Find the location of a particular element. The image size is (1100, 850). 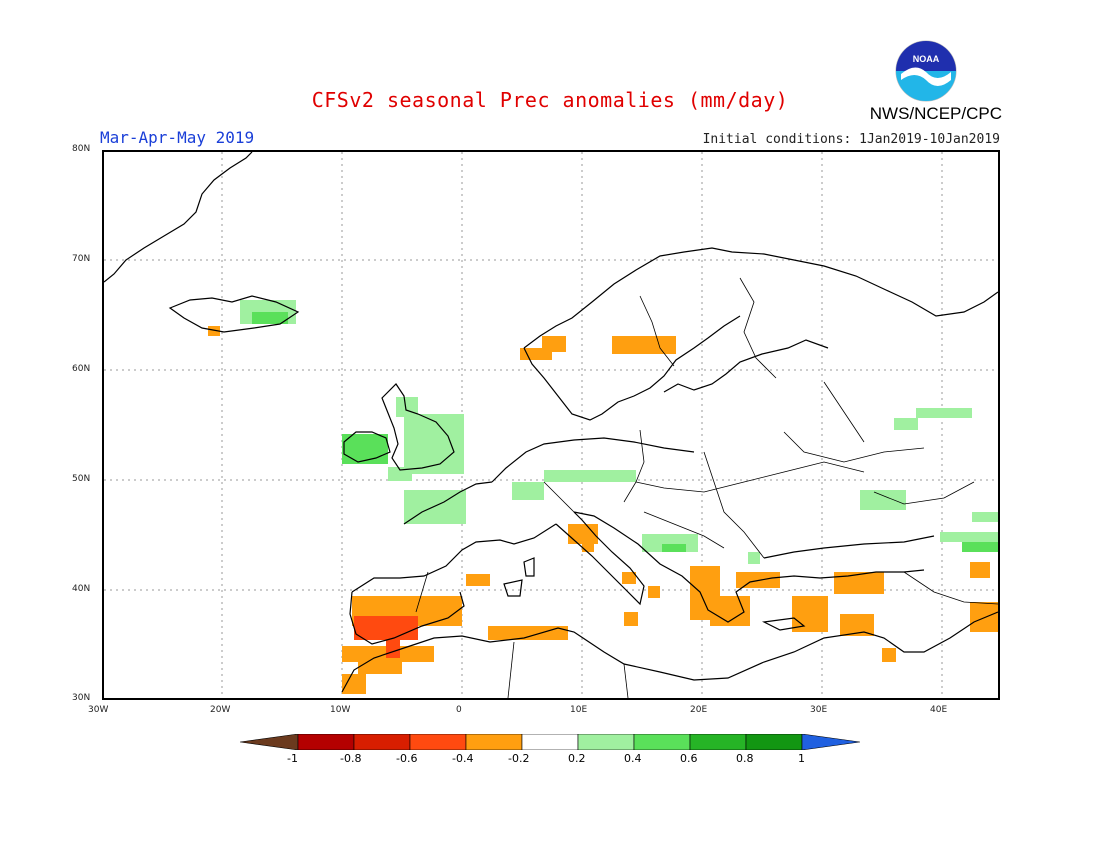

lon-label: 10W is located at coordinates (340, 710).